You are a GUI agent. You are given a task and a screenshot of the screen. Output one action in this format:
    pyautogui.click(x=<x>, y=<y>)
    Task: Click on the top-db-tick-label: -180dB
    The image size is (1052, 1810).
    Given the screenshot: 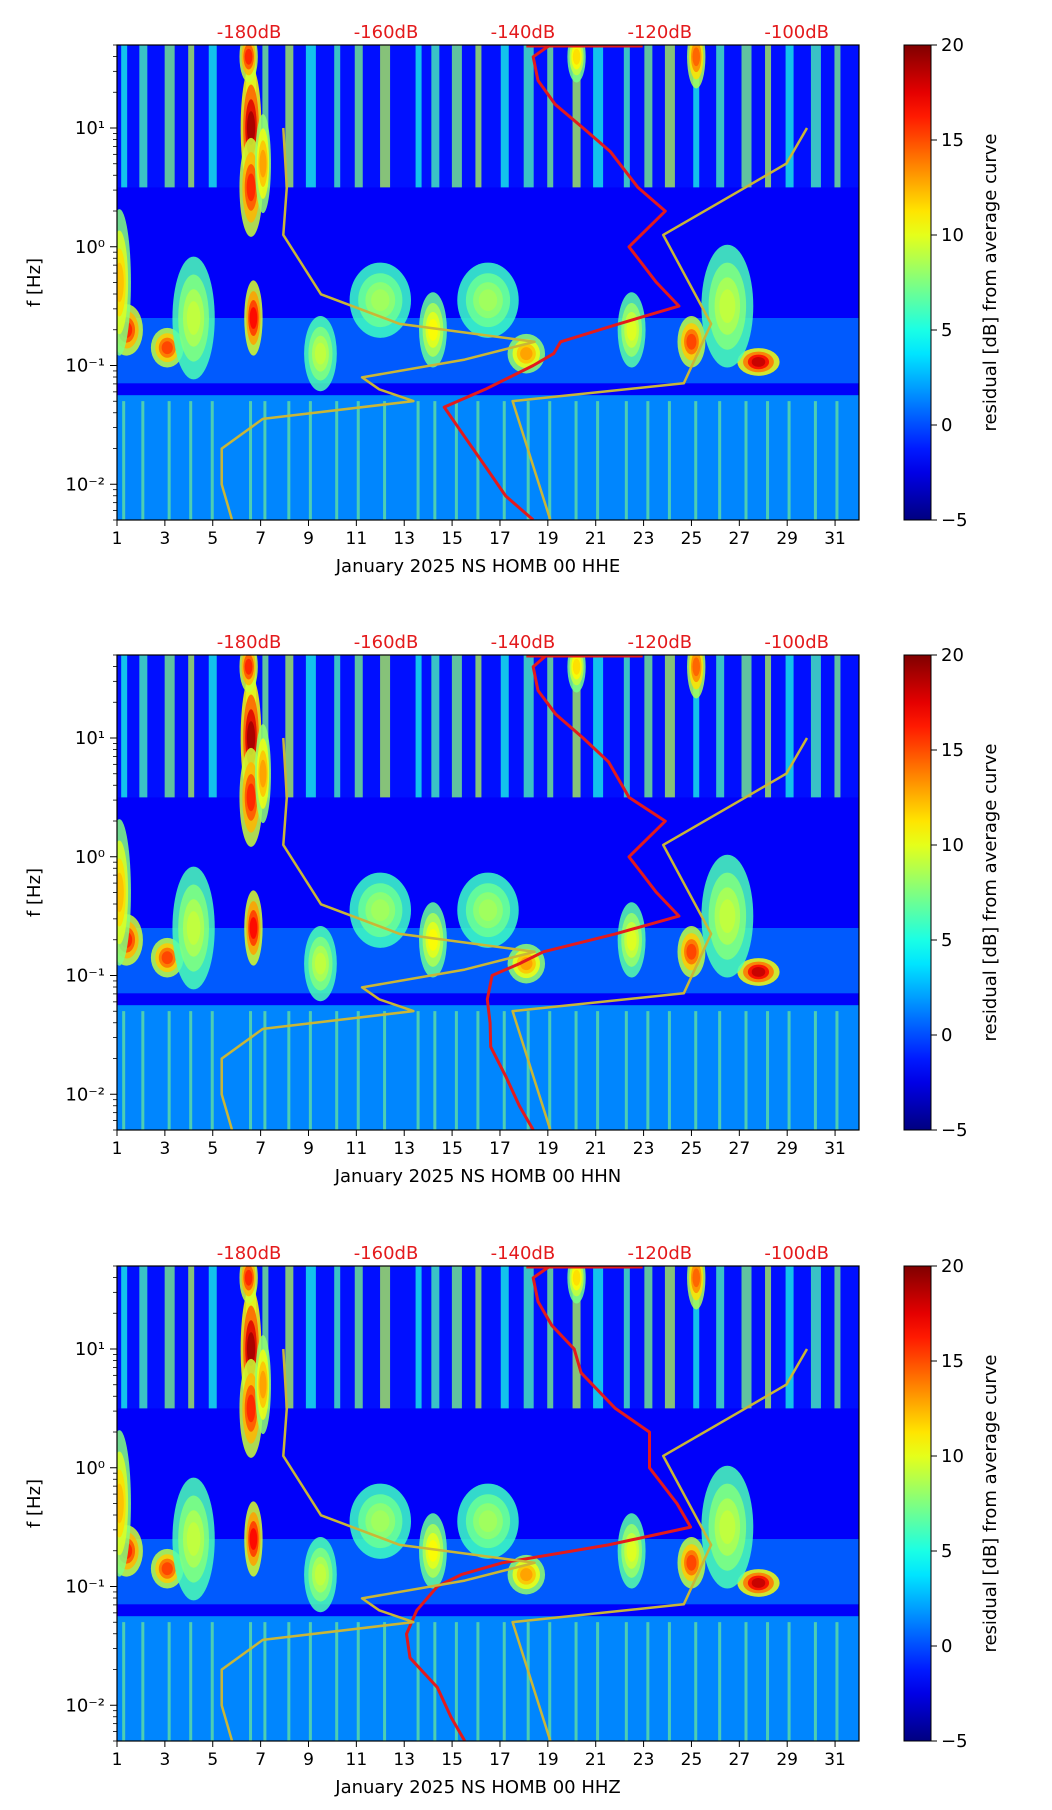 What is the action you would take?
    pyautogui.click(x=249, y=642)
    